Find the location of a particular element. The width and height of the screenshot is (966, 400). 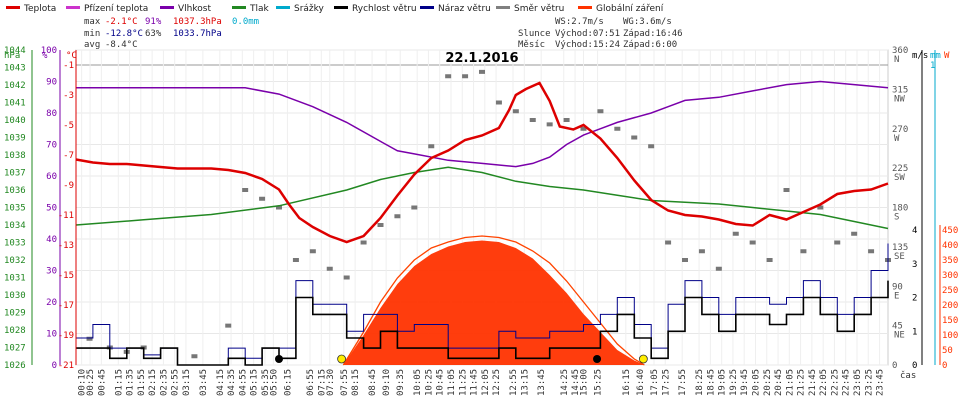

x-tick-label: 18:45 is located at coordinates (711, 382).